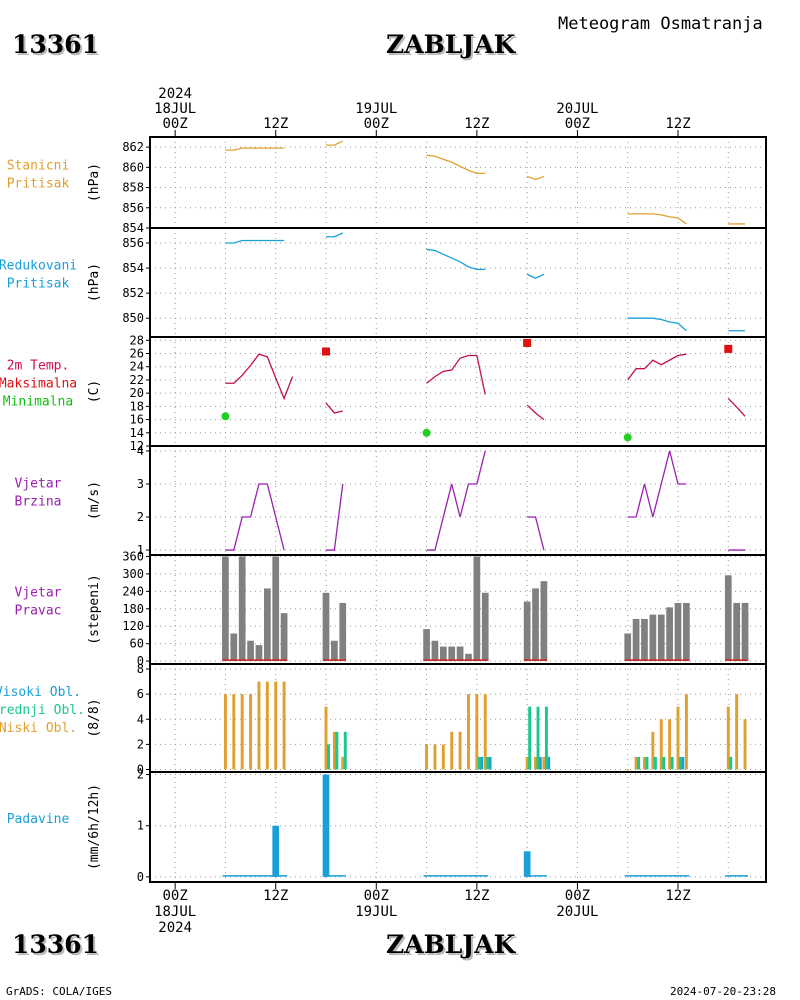 The image size is (800, 1000). I want to click on y-axis-label: (C), so click(94, 391).